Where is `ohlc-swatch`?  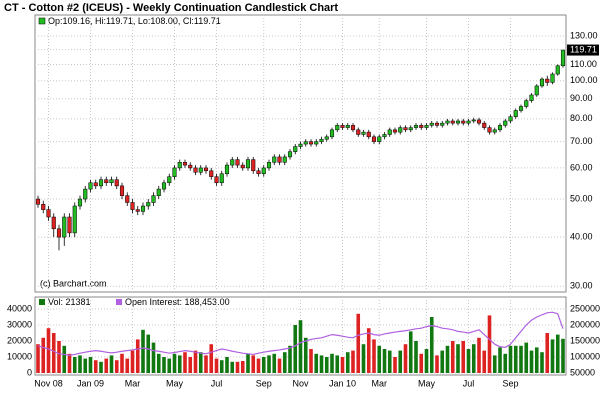
ohlc-swatch is located at coordinates (42, 21).